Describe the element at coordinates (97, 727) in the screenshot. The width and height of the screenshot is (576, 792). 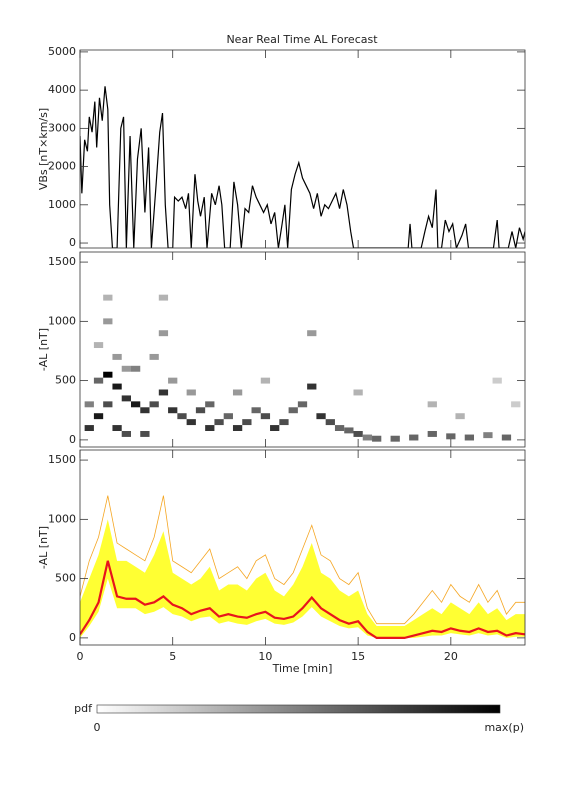
I see `colorbar-min: 0` at that location.